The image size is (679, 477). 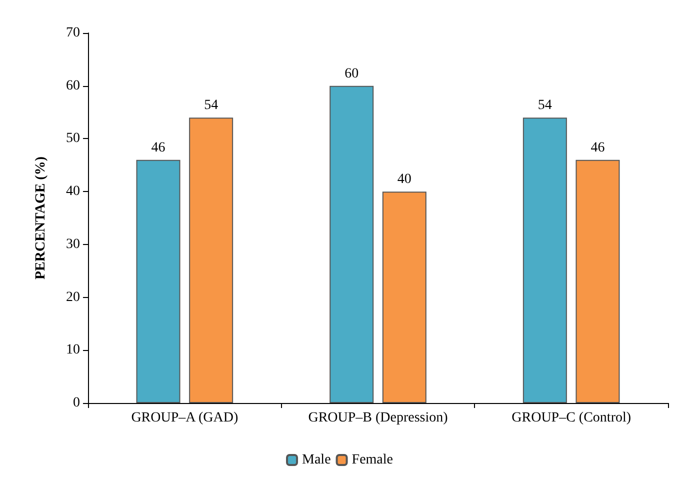 What do you see at coordinates (404, 180) in the screenshot?
I see `data-label: 40` at bounding box center [404, 180].